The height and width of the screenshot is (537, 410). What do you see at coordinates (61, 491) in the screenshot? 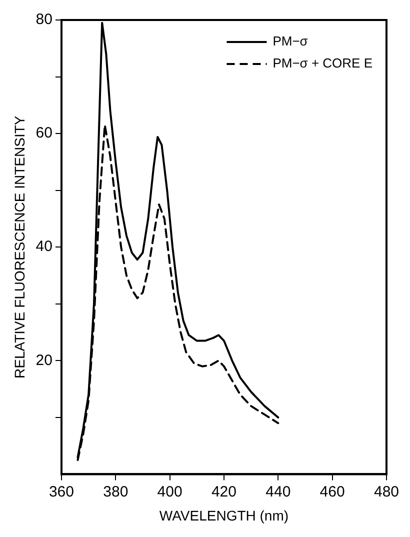
I see `x-tick-label: 360` at bounding box center [61, 491].